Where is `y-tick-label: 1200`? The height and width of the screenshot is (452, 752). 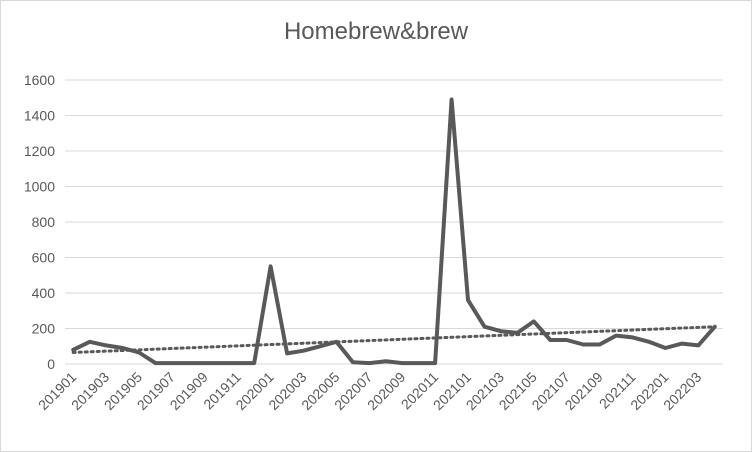 y-tick-label: 1200 is located at coordinates (39, 151).